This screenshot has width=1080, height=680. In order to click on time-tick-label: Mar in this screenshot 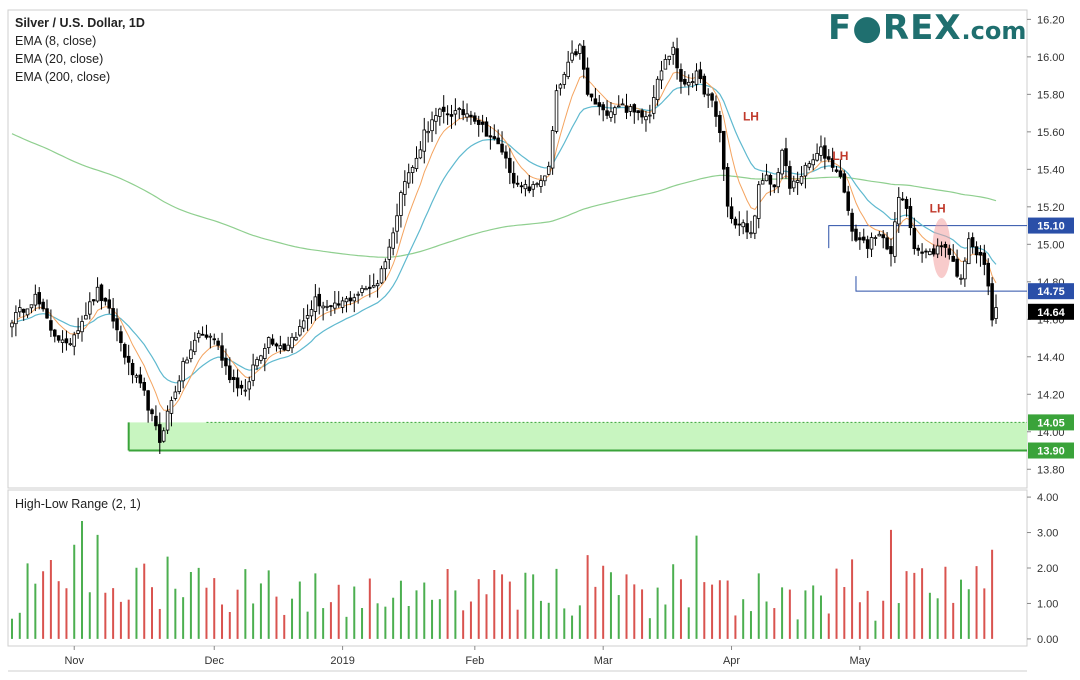, I will do `click(603, 661)`.